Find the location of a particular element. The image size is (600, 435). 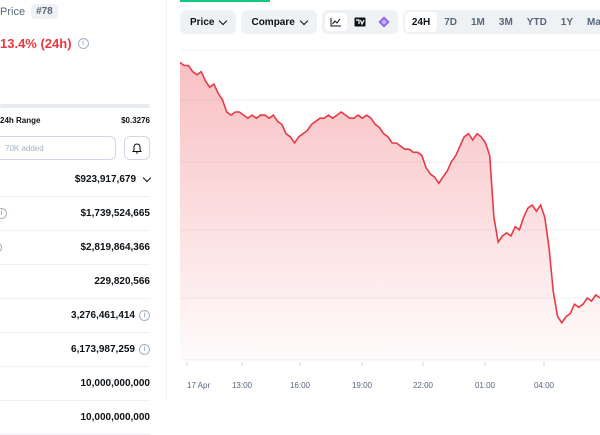

range-1m: 1M is located at coordinates (477, 22).